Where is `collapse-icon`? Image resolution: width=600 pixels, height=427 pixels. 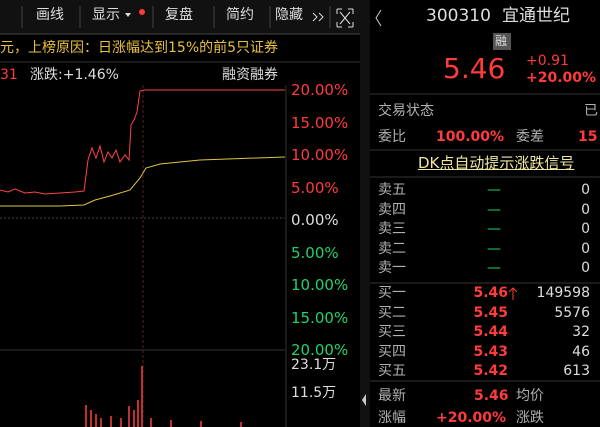 collapse-icon is located at coordinates (318, 17).